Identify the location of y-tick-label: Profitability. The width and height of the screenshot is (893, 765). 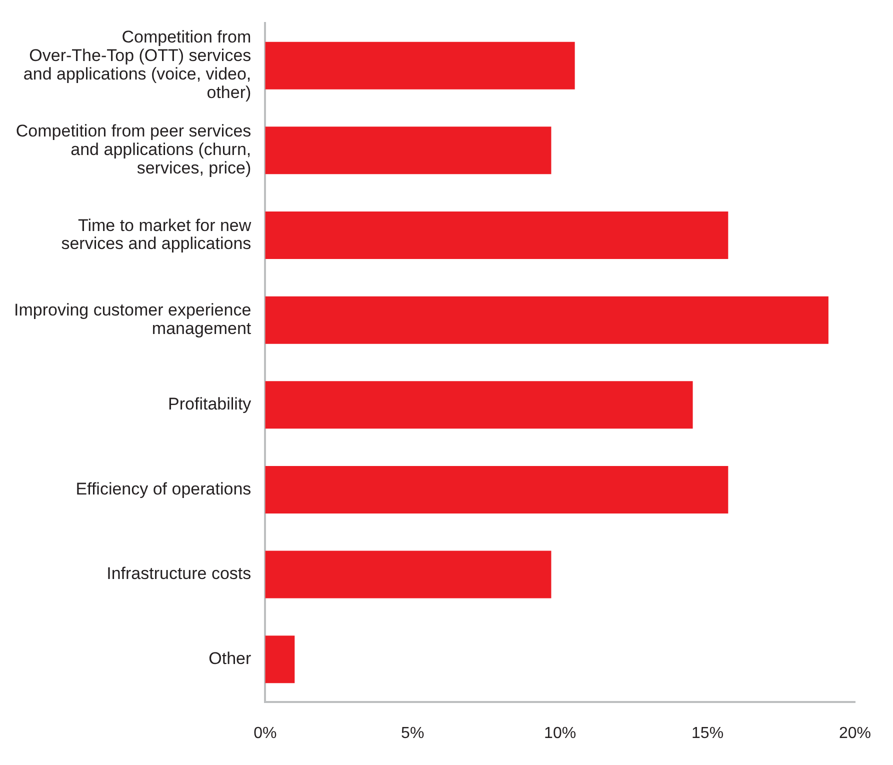
(210, 404).